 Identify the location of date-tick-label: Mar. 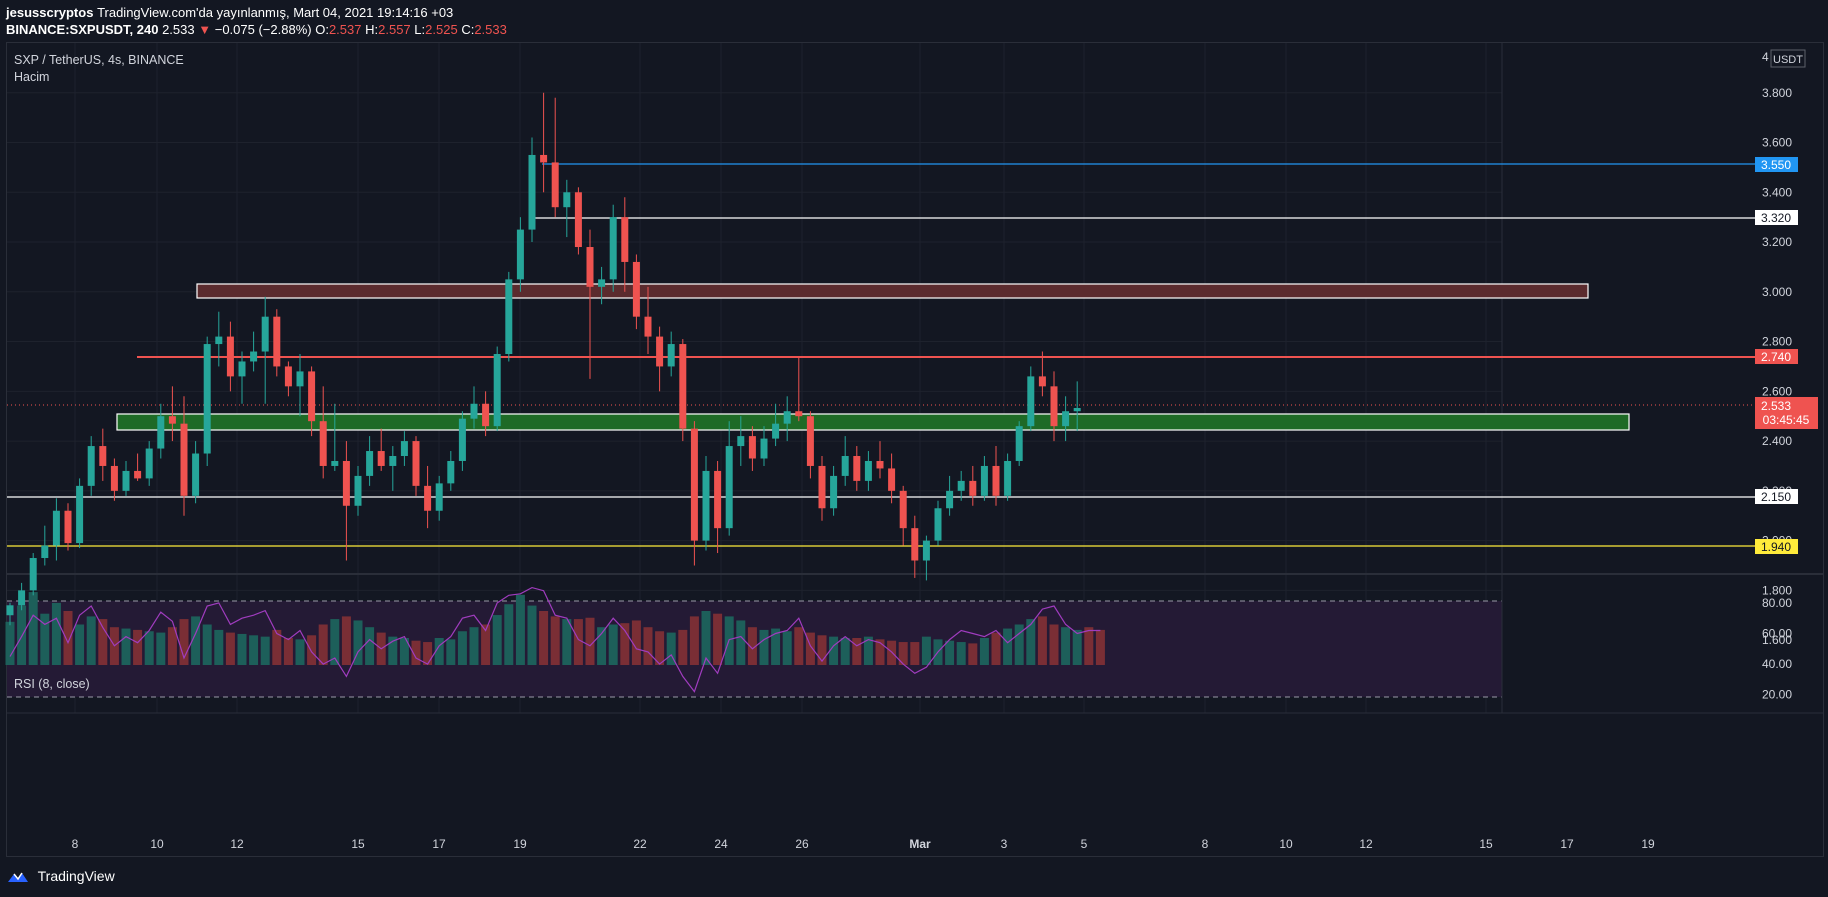
(920, 844).